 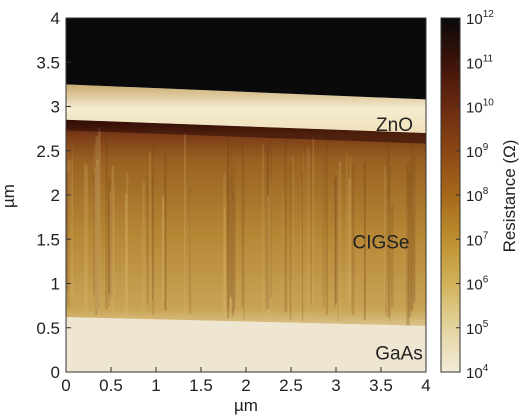 What do you see at coordinates (48, 239) in the screenshot?
I see `y-tick-label: 1.5` at bounding box center [48, 239].